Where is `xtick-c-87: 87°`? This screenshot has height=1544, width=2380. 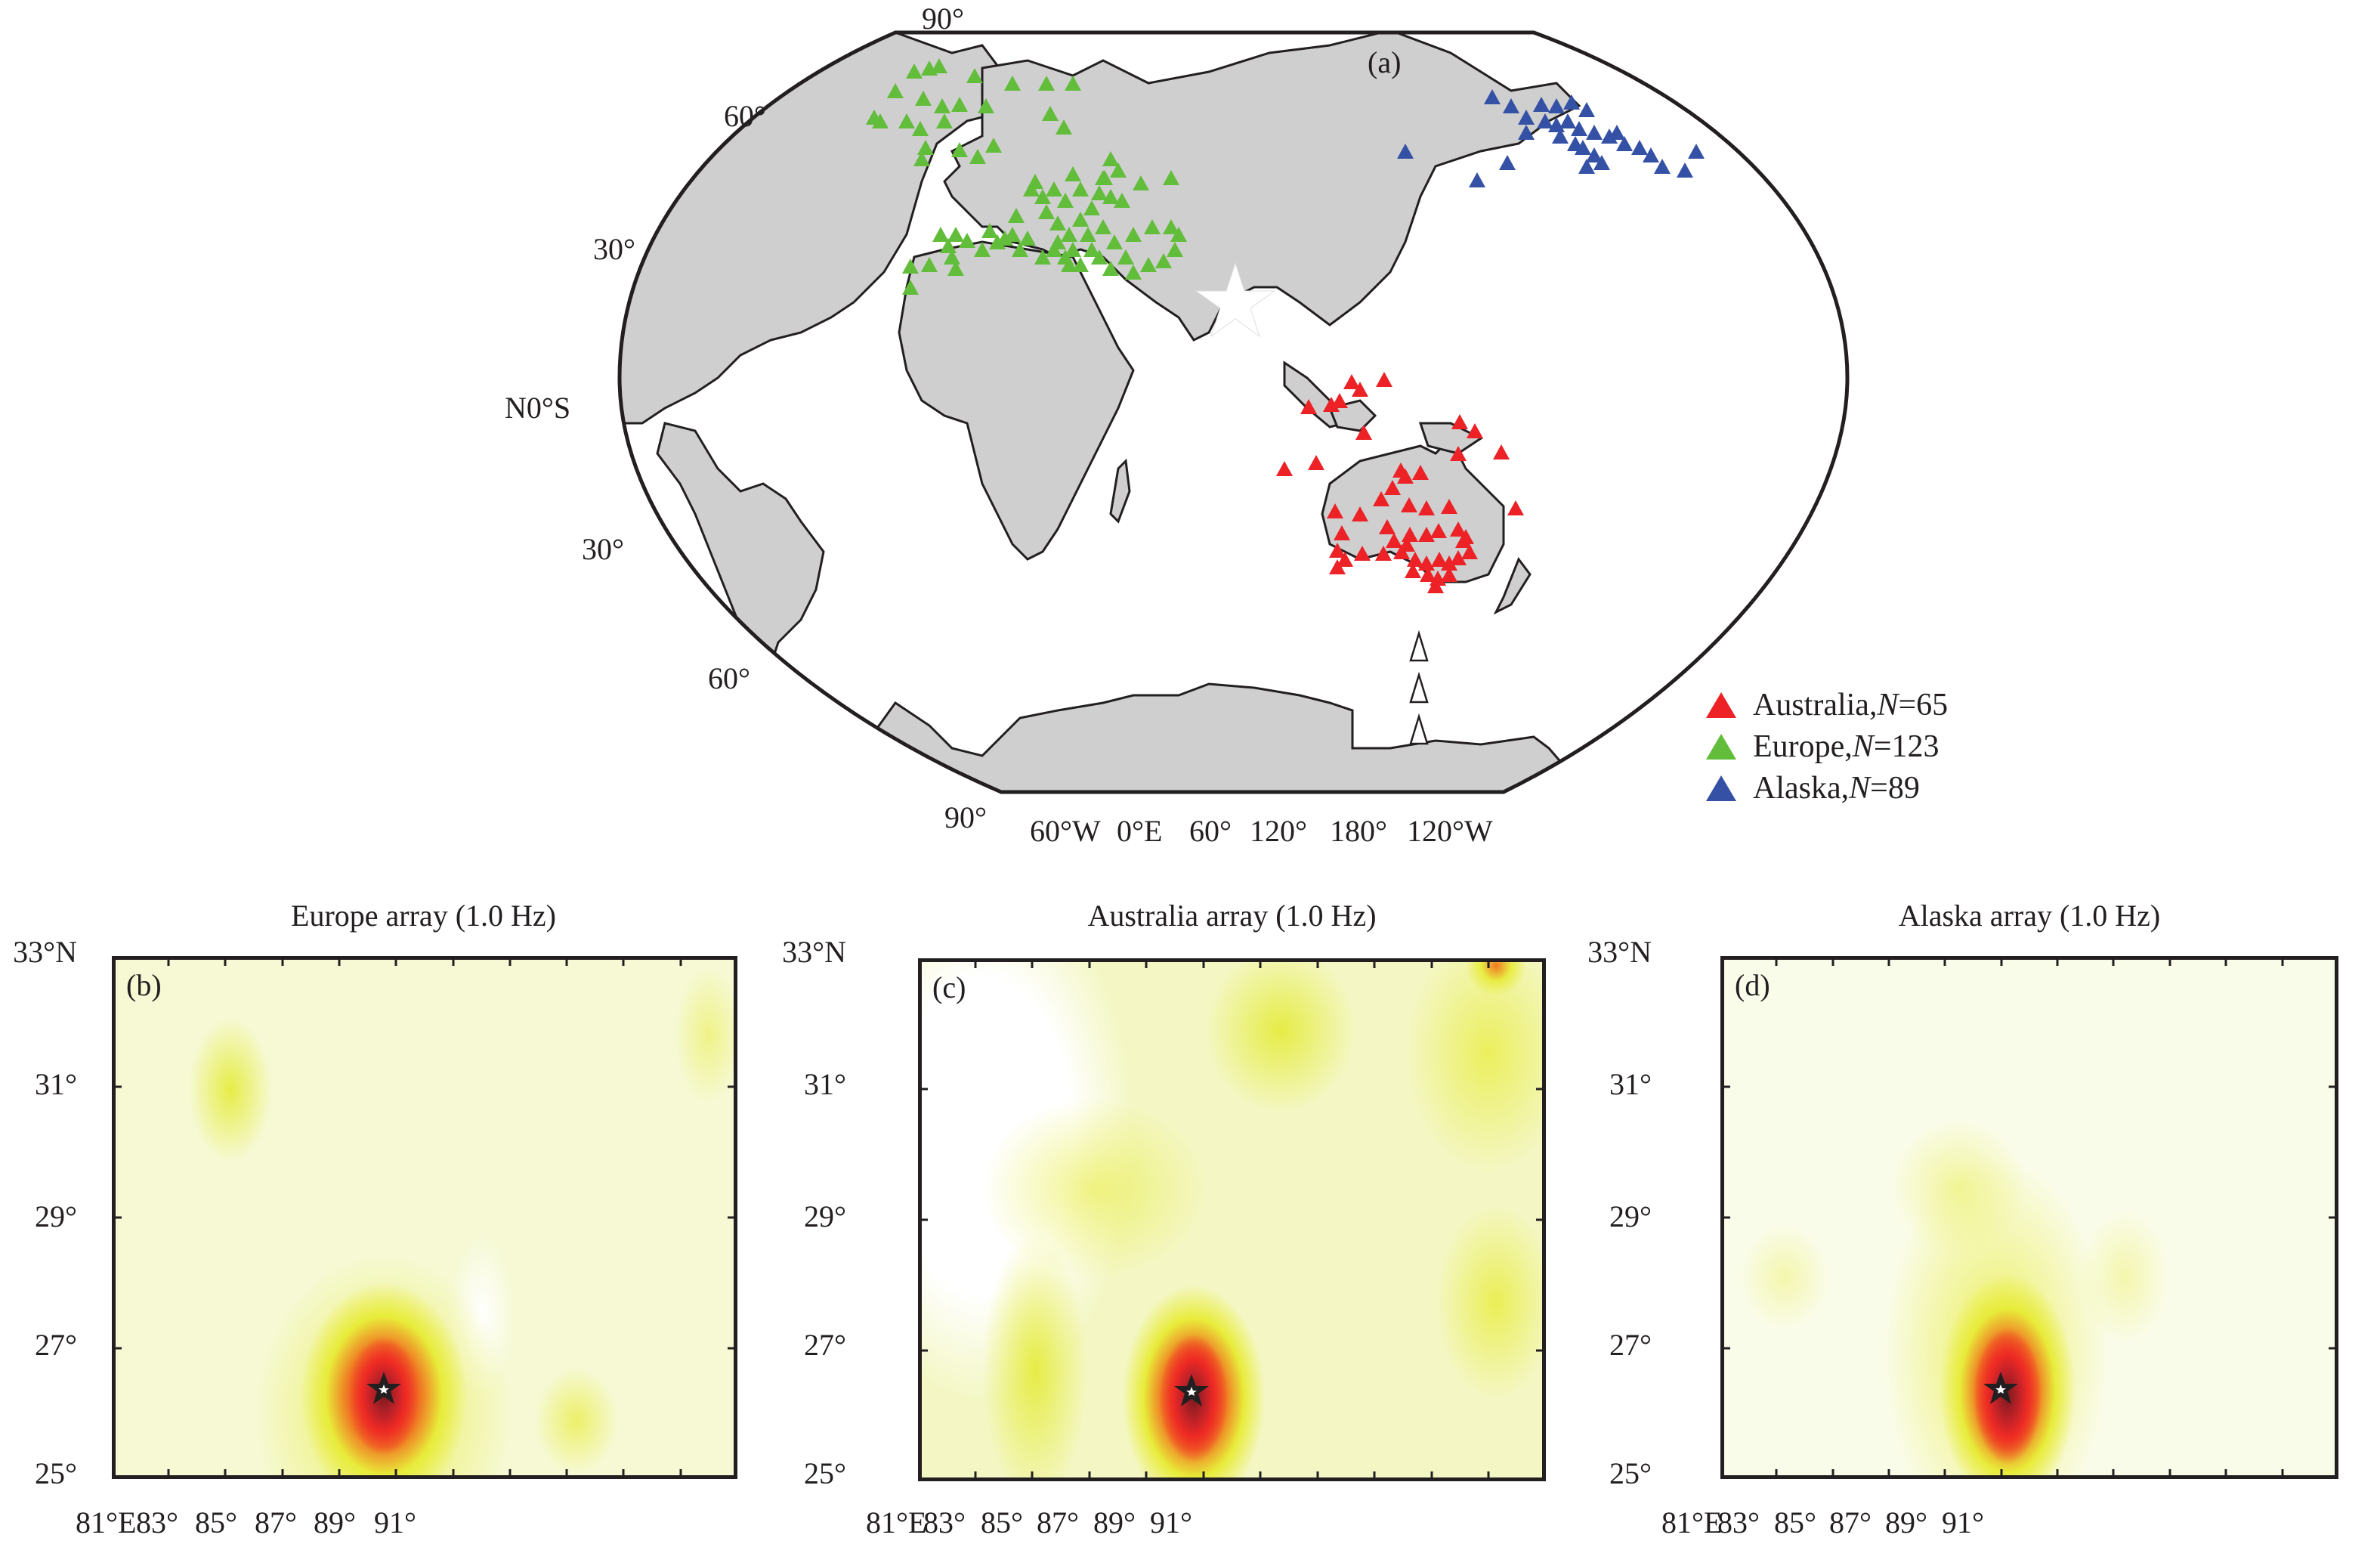 xtick-c-87: 87° is located at coordinates (1058, 1522).